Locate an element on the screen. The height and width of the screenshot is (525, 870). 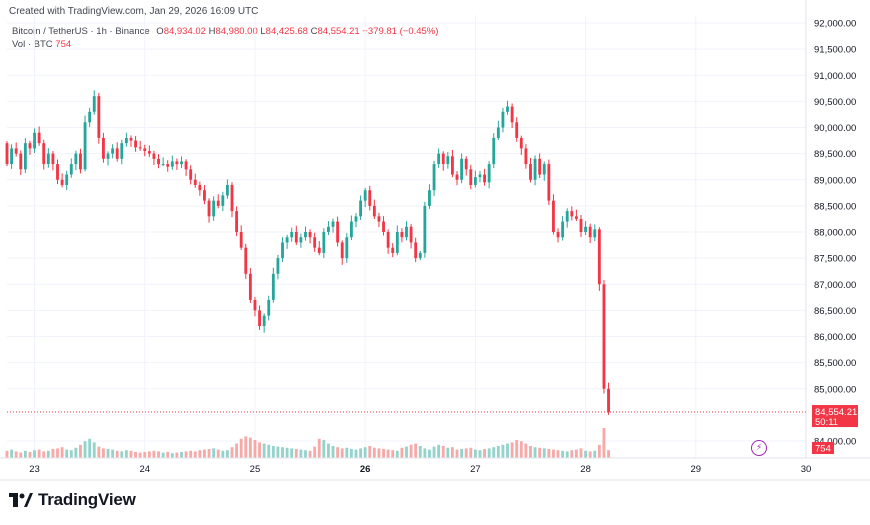
symbol-title: Bitcoin / TetherUS · 1h · Binance is located at coordinates (81, 31).